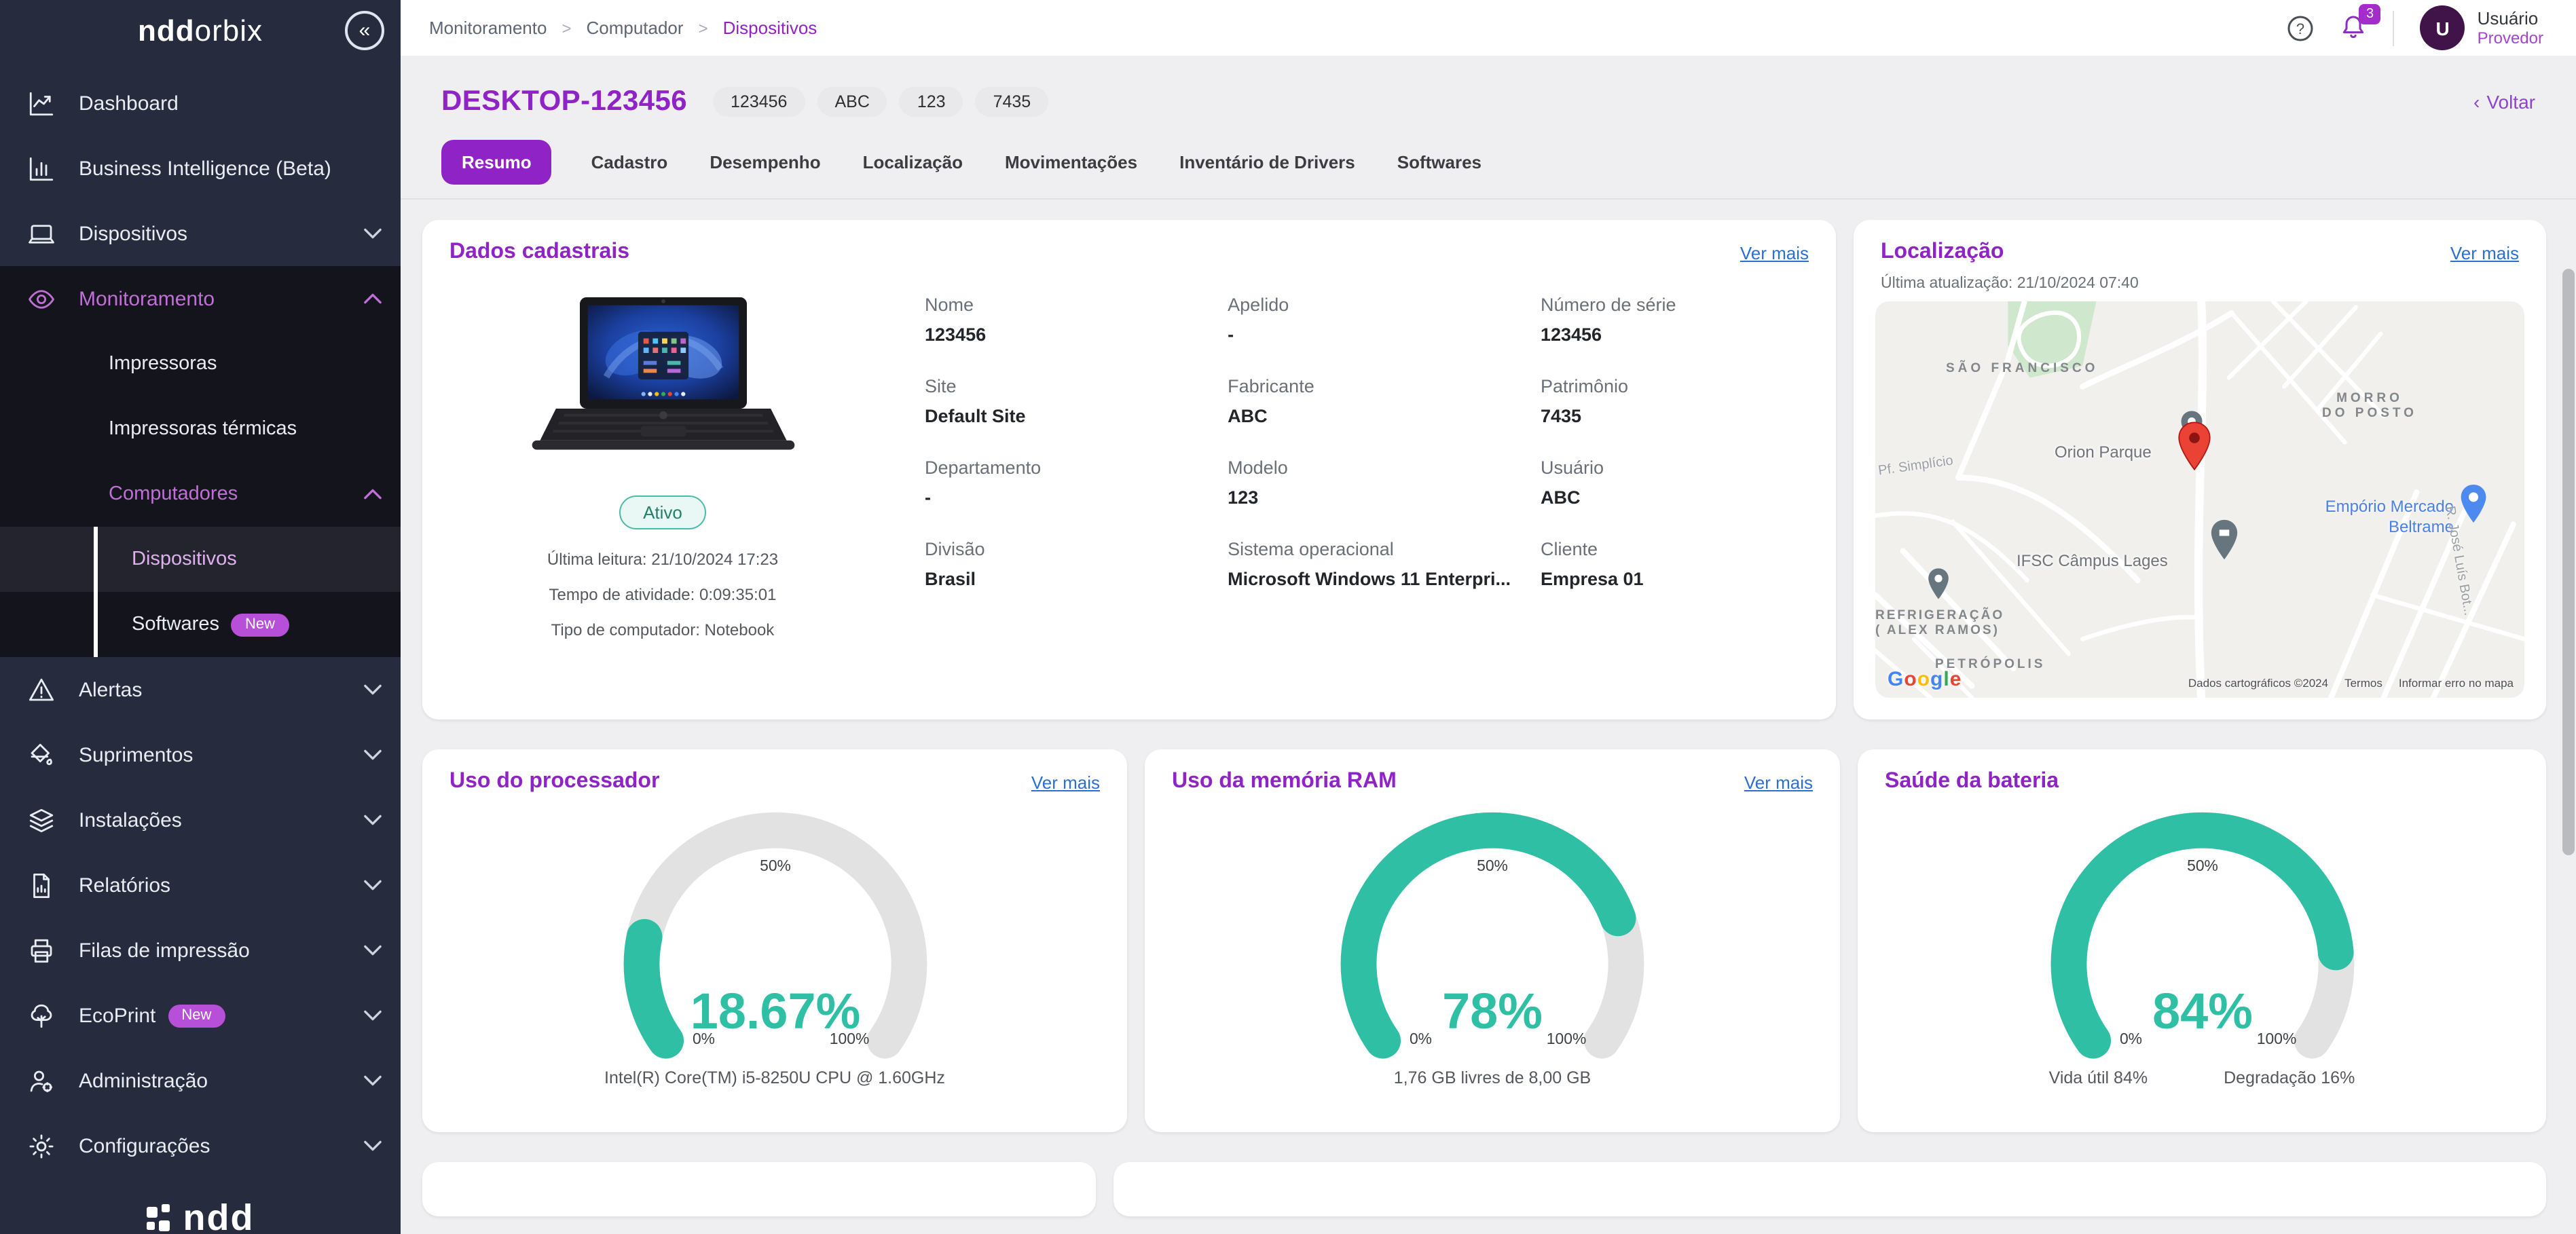  What do you see at coordinates (2301, 28) in the screenshot?
I see `help-icon: ?` at bounding box center [2301, 28].